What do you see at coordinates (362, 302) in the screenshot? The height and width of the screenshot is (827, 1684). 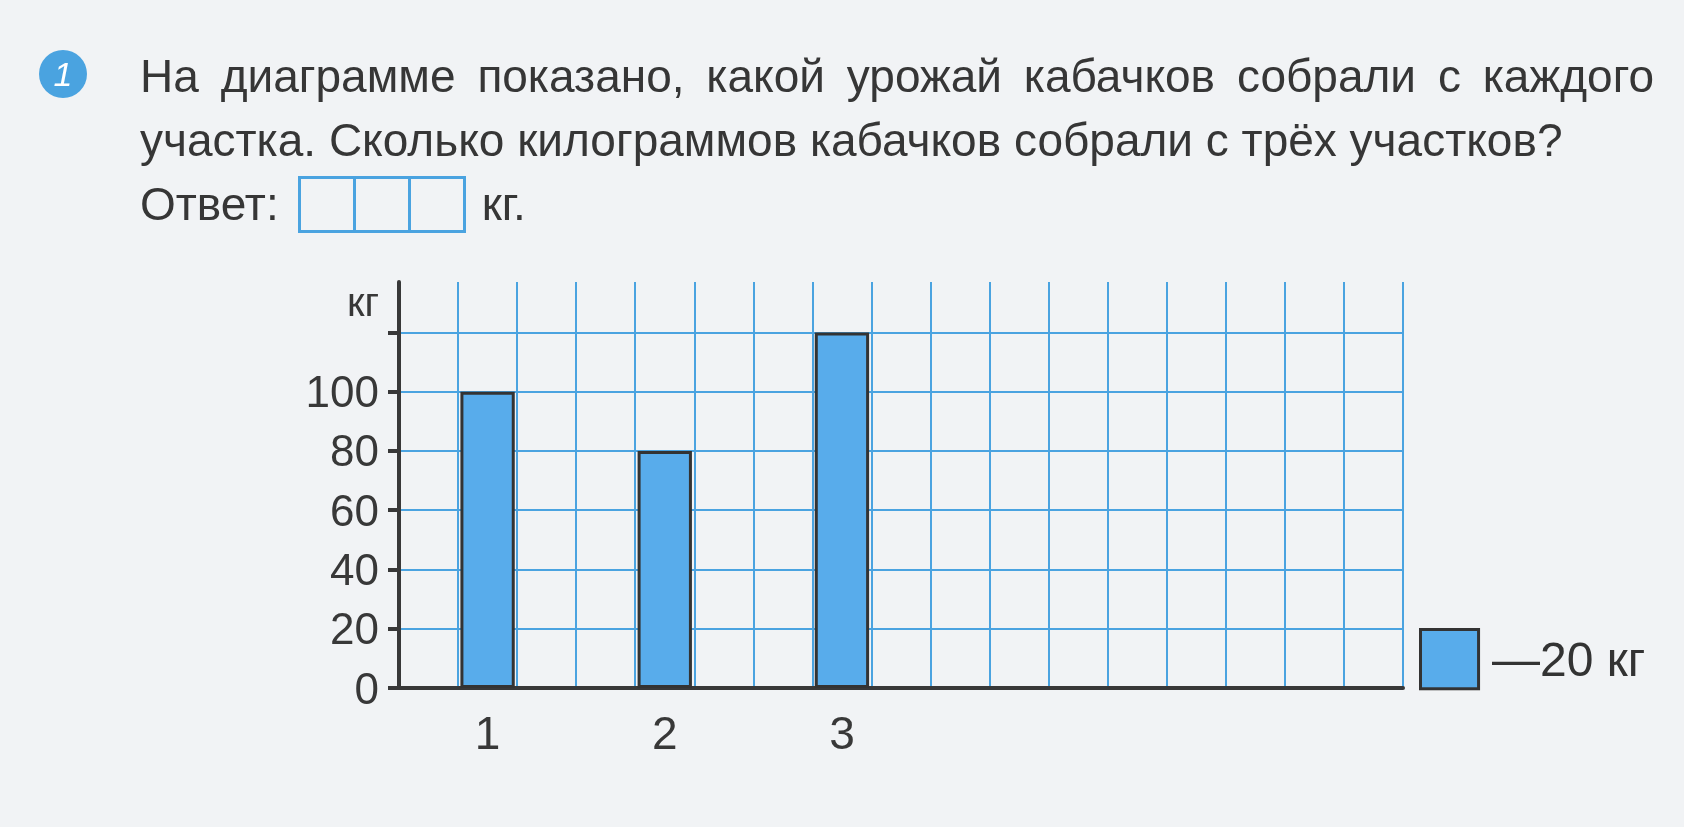 I see `y-axis-title: кг` at bounding box center [362, 302].